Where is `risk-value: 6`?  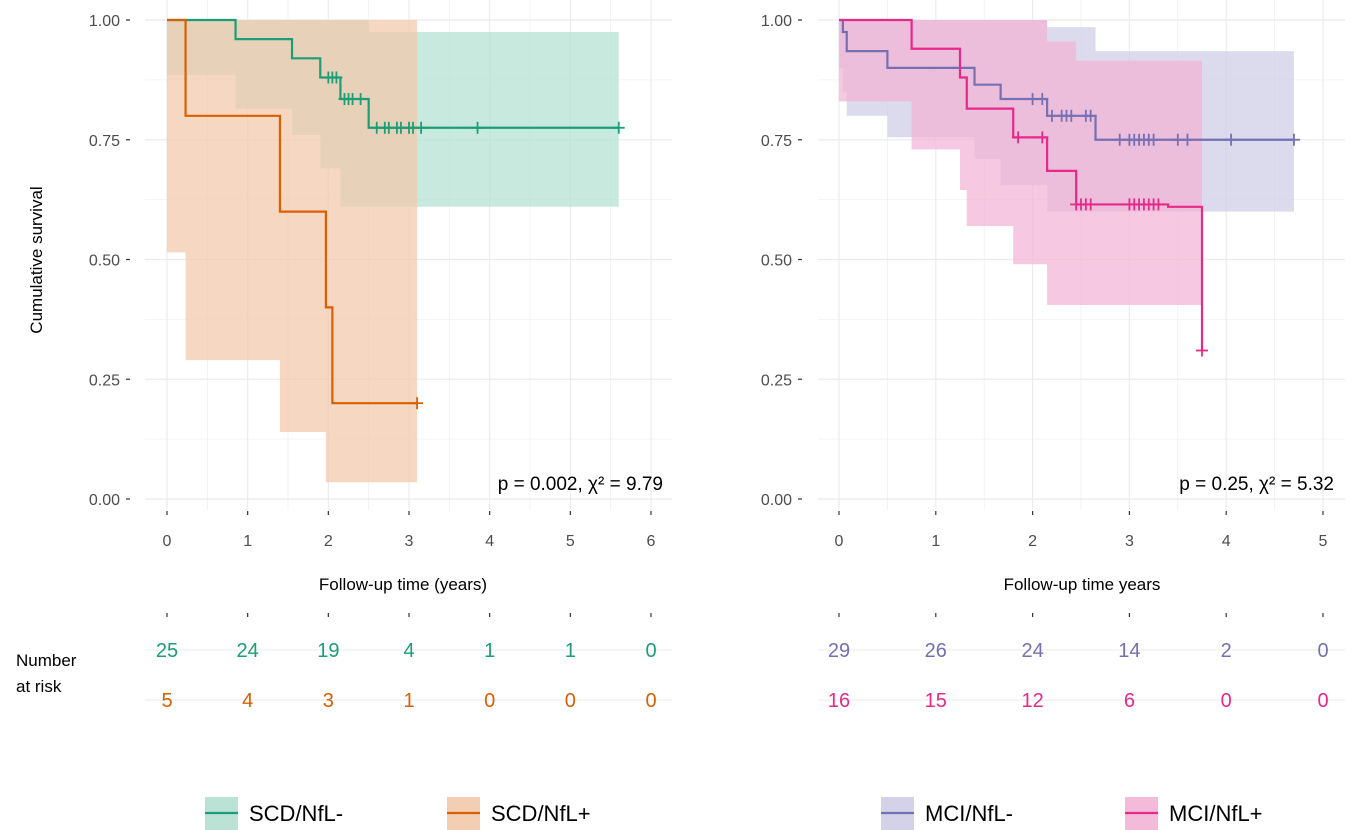
risk-value: 6 is located at coordinates (1129, 701).